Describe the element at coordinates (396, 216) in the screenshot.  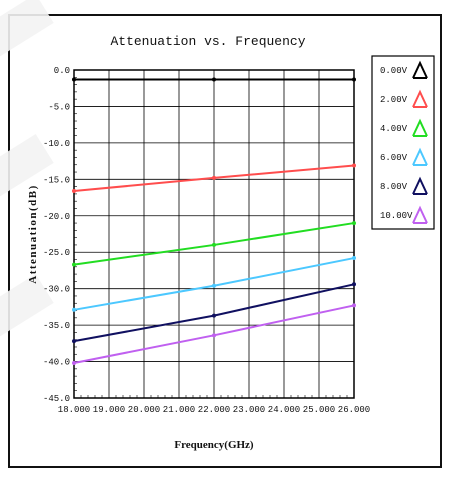
I see `legend-label: 10.00V` at that location.